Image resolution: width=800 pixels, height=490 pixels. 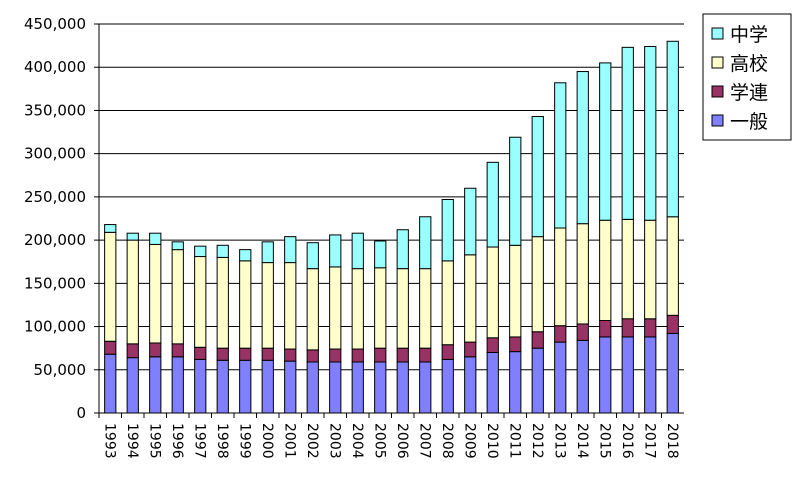 I want to click on x-tick-label: 2010, so click(x=492, y=441).